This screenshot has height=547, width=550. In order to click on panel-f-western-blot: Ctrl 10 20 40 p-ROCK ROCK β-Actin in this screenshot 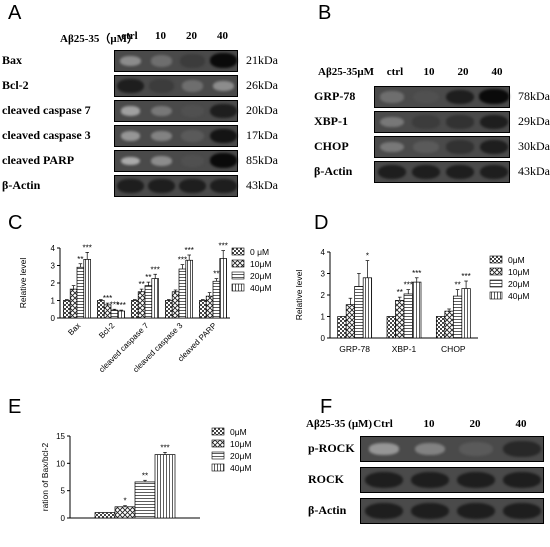, I will do `click(425, 473)`.